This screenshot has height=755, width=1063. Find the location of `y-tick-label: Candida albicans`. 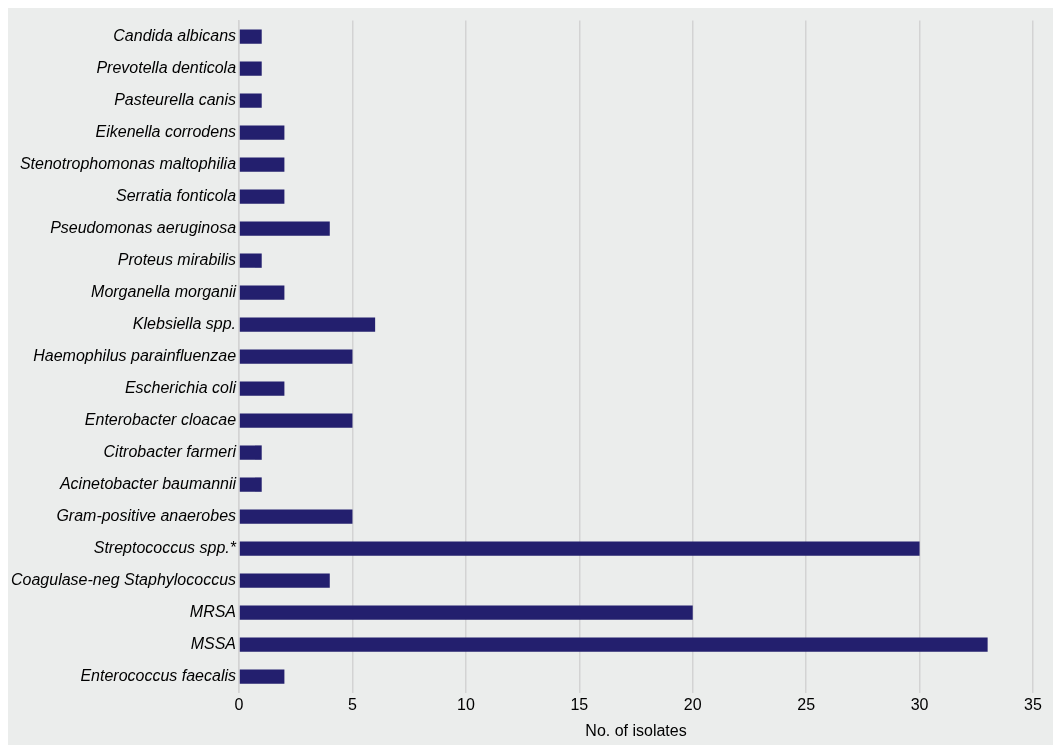

y-tick-label: Candida albicans is located at coordinates (175, 36).